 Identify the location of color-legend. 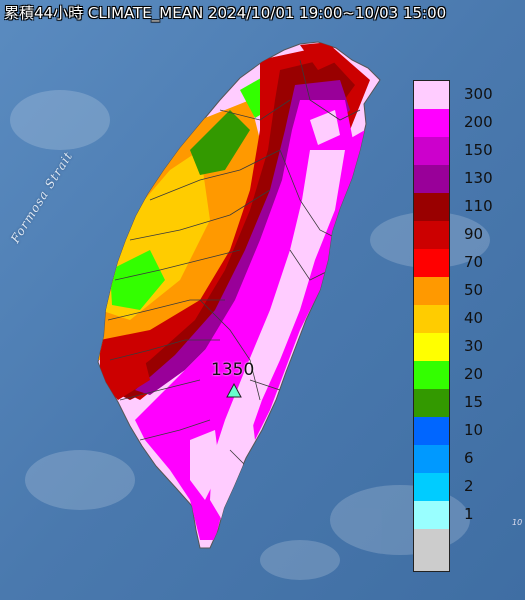
(431, 326).